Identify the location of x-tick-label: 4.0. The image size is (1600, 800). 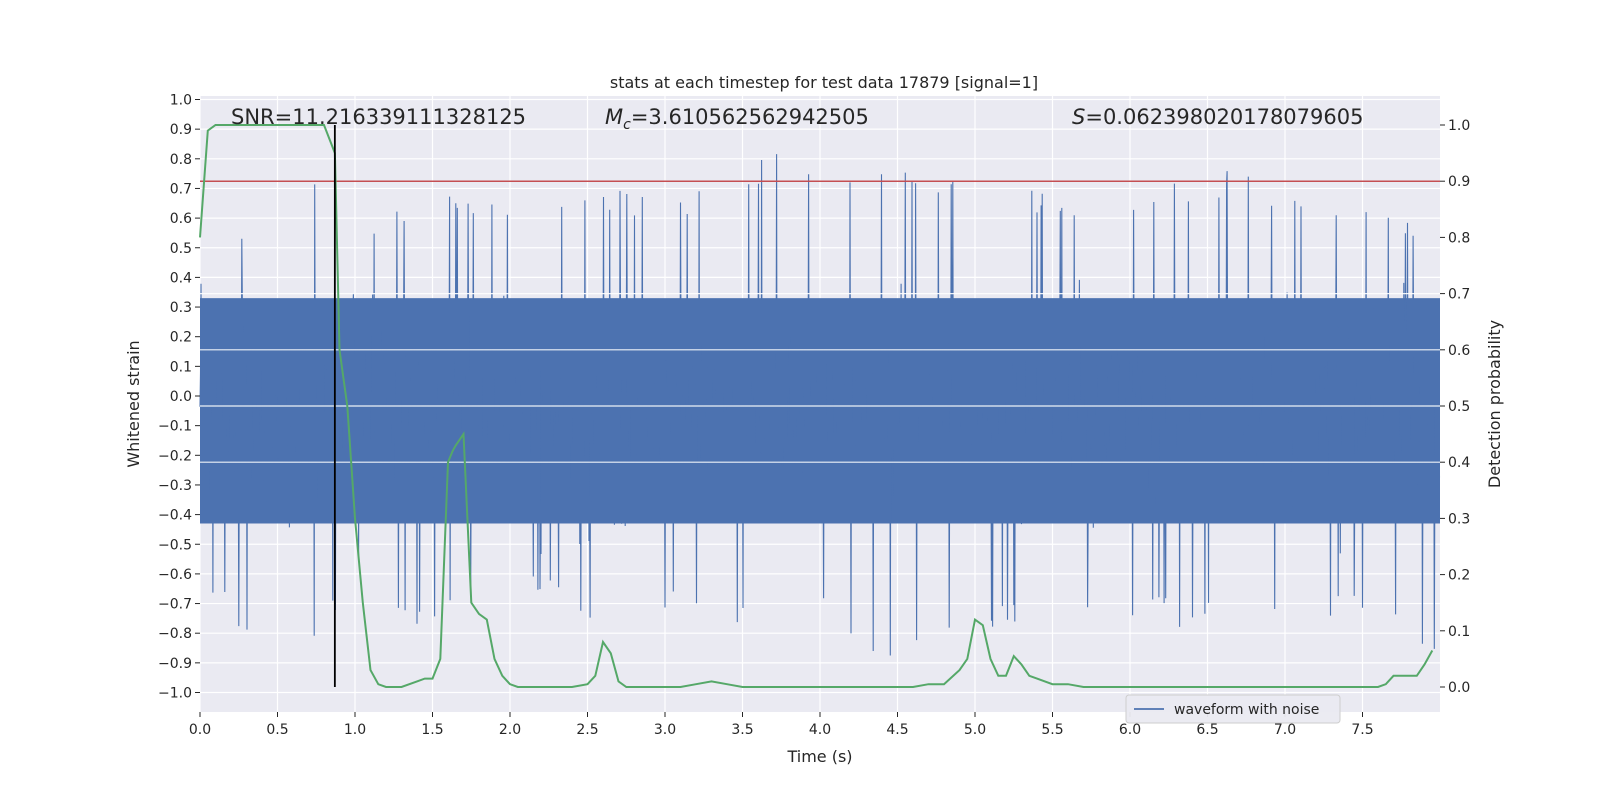
(820, 730).